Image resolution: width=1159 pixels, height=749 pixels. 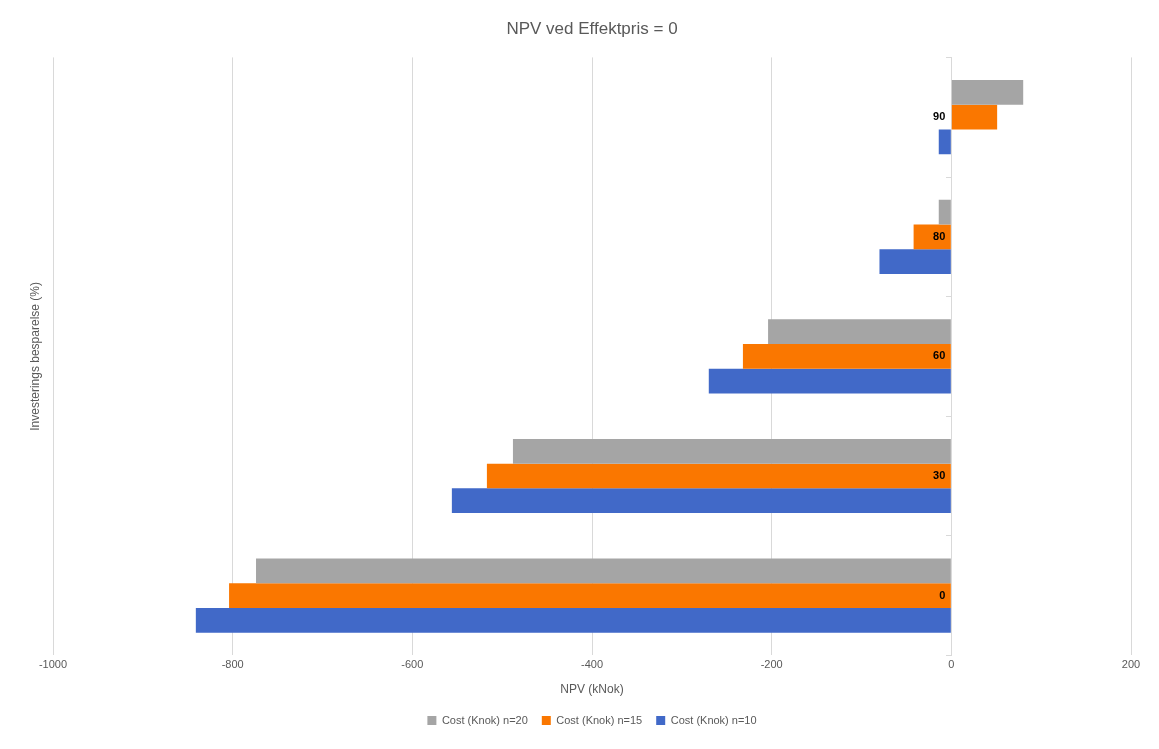 What do you see at coordinates (592, 664) in the screenshot?
I see `x-tick-label: -400` at bounding box center [592, 664].